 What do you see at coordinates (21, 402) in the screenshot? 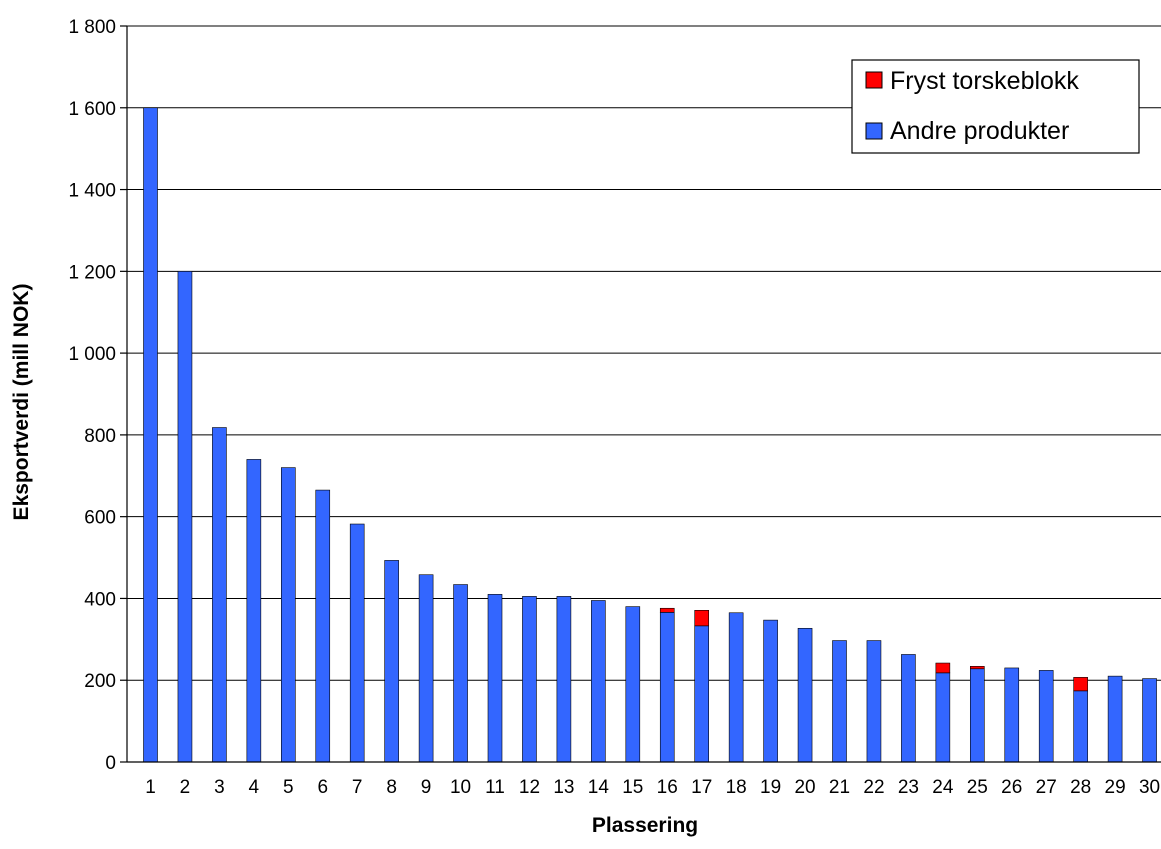
I see `y-axis-title: Eksportverdi (mill NOK)` at bounding box center [21, 402].